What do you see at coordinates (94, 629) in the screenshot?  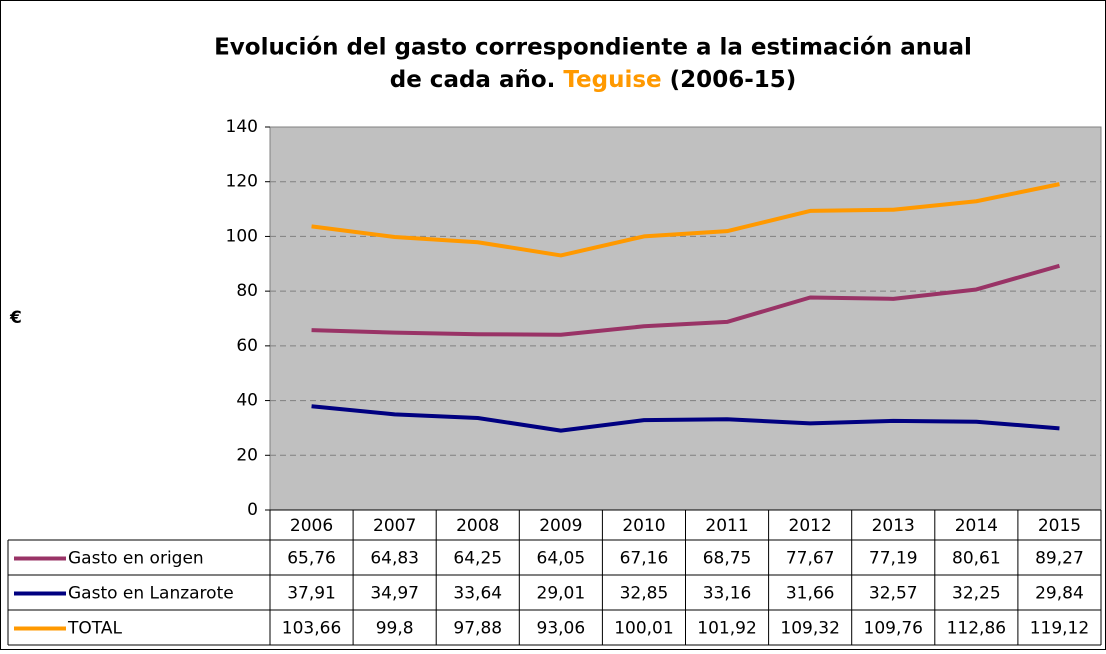 I see `legend-label: TOTAL` at bounding box center [94, 629].